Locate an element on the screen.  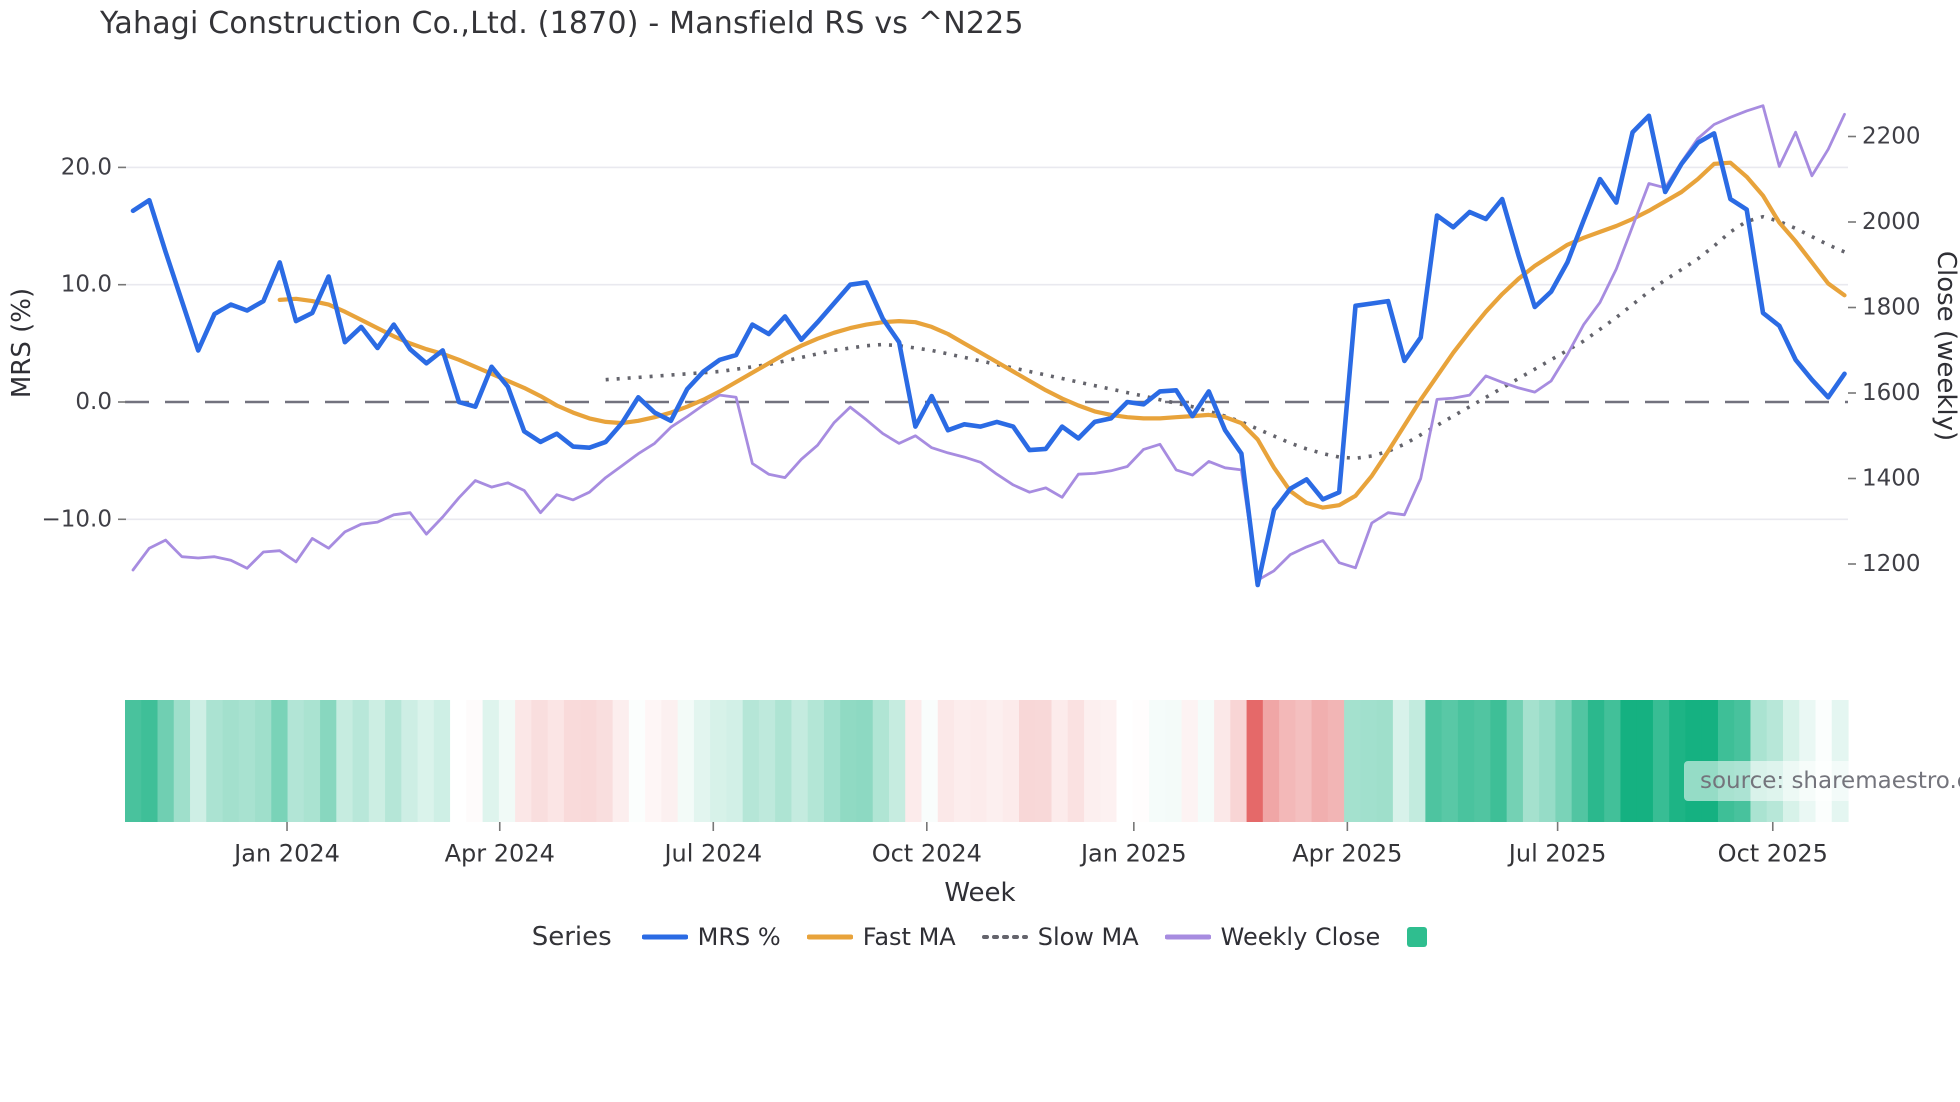
legend: Series MRS % Fast MA Slow MA Weekly Close is located at coordinates (980, 937).